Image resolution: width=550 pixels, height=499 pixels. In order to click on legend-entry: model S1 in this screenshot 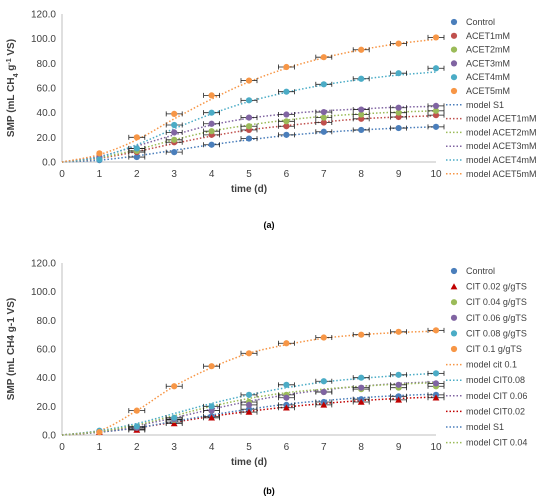, I will do `click(485, 105)`.